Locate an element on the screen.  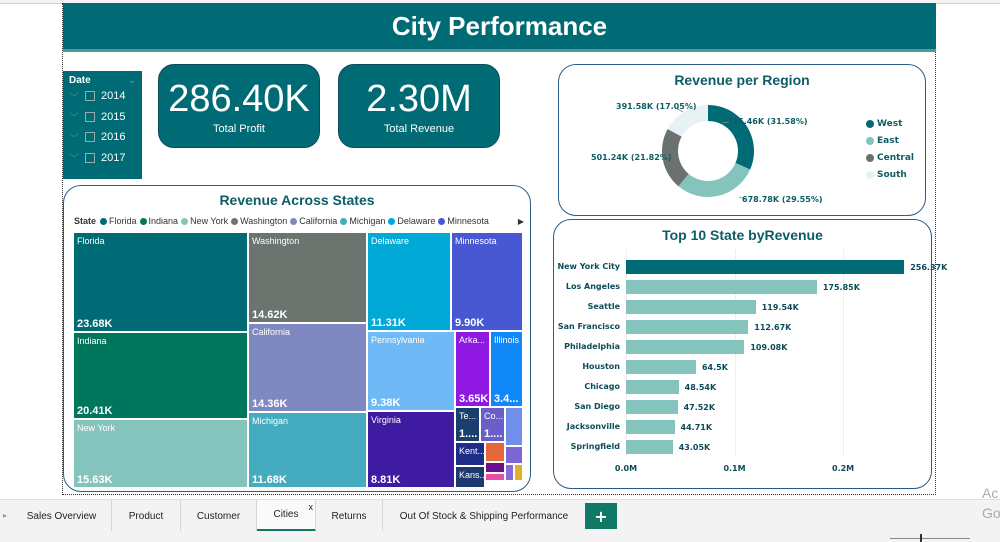
page-title: City Performance is located at coordinates (499, 25).